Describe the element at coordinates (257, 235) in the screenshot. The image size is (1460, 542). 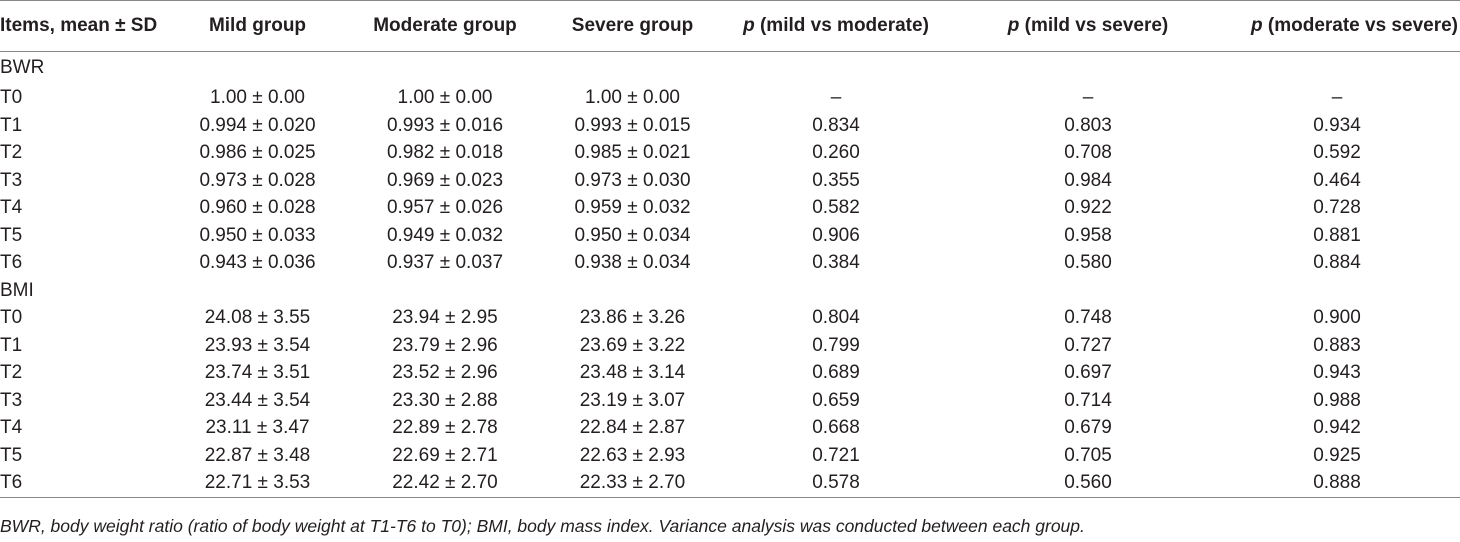
I see `cell-mild: 0.950 ± 0.033` at that location.